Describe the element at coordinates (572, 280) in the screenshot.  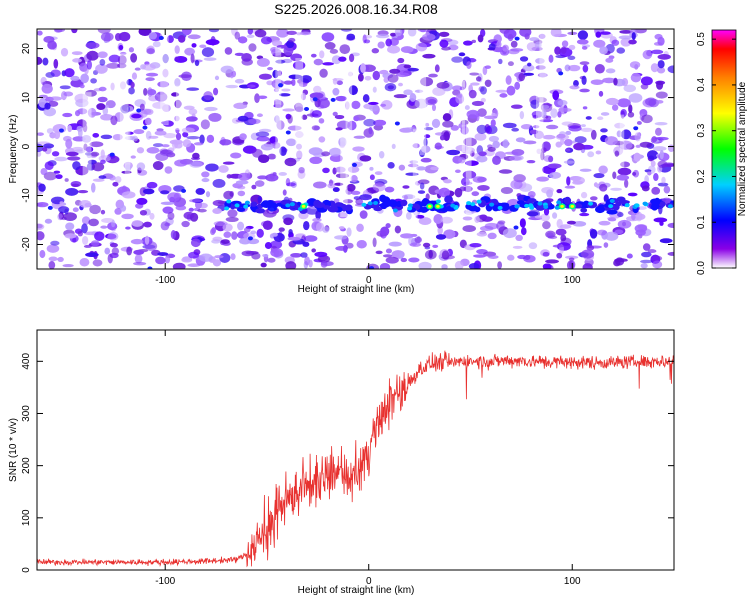
I see `spectrogram-xtick-label: 100` at that location.